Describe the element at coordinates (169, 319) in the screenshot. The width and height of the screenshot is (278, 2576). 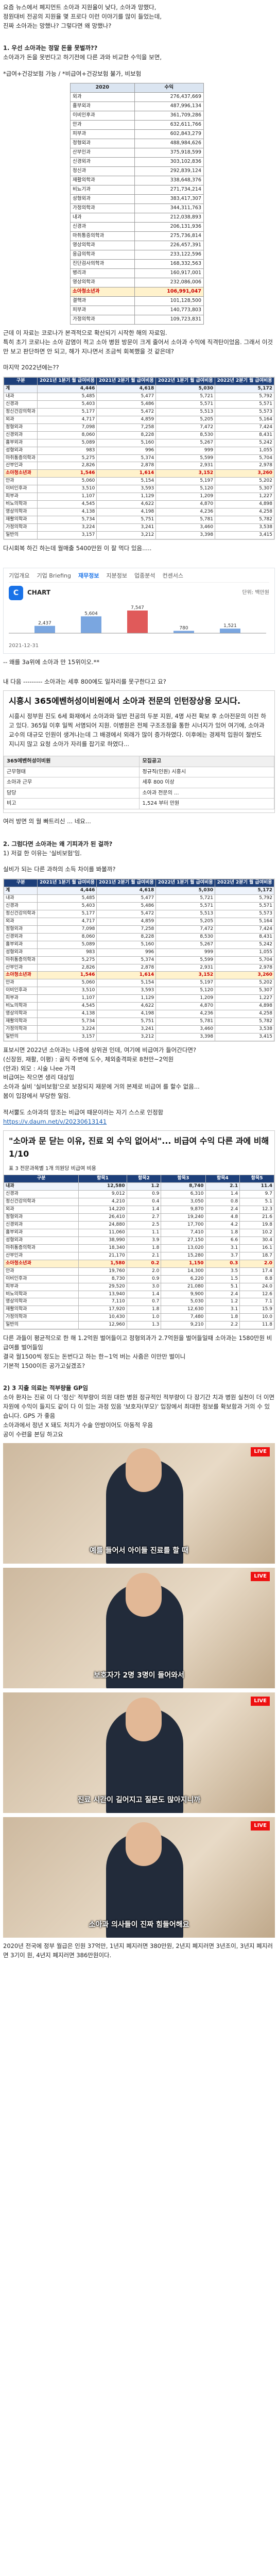
I see `table-cell: 109,723,831` at that location.